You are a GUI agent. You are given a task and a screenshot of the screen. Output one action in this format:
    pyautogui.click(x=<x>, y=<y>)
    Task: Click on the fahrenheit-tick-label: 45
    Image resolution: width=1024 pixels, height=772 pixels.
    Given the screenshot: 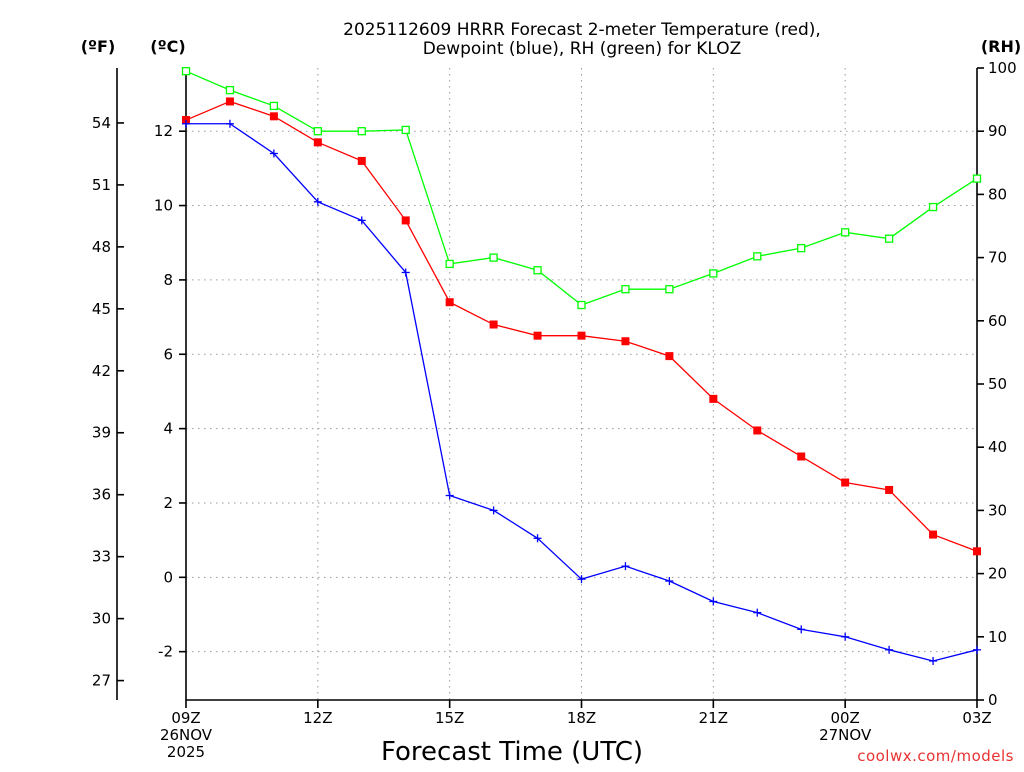 What is the action you would take?
    pyautogui.click(x=101, y=309)
    